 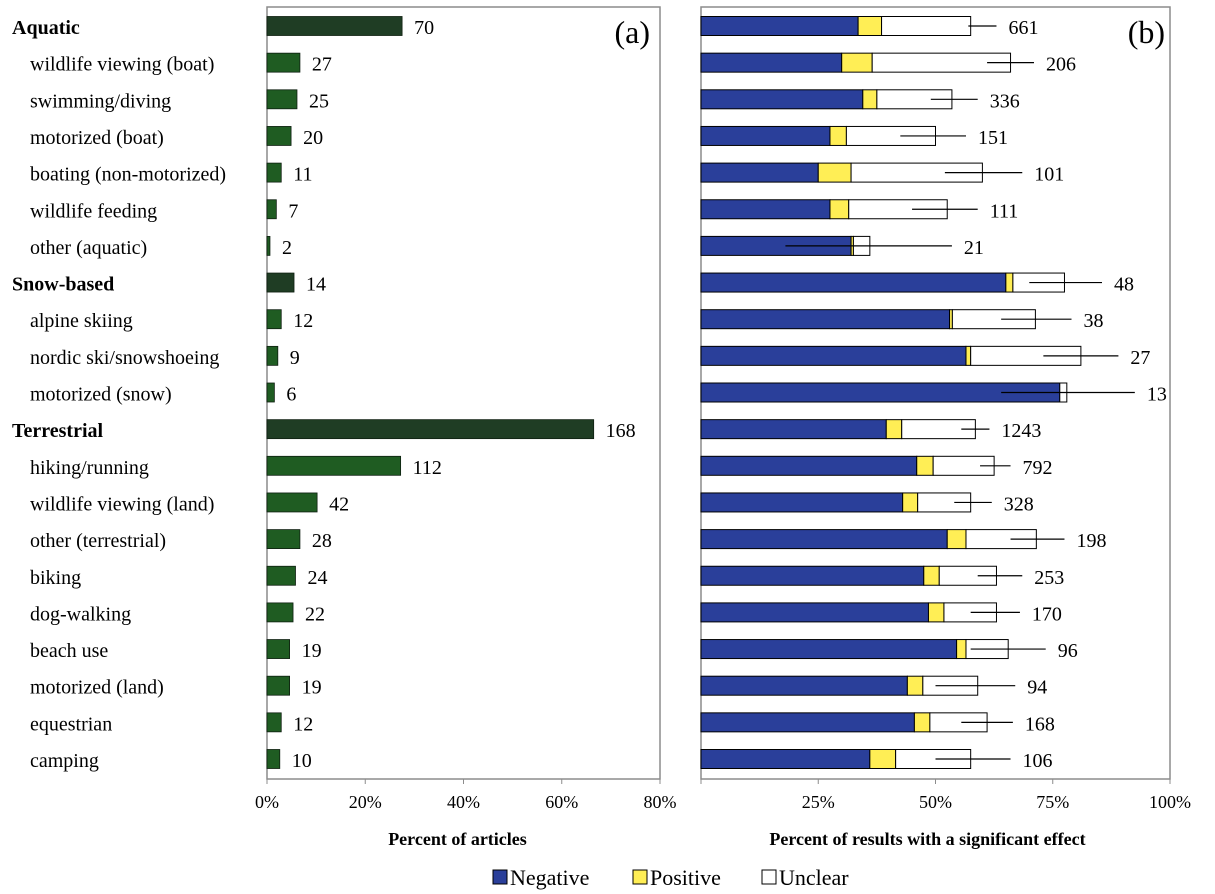 I want to click on n-label-nordic-ski-snowshoeing: 27, so click(x=1140, y=358).